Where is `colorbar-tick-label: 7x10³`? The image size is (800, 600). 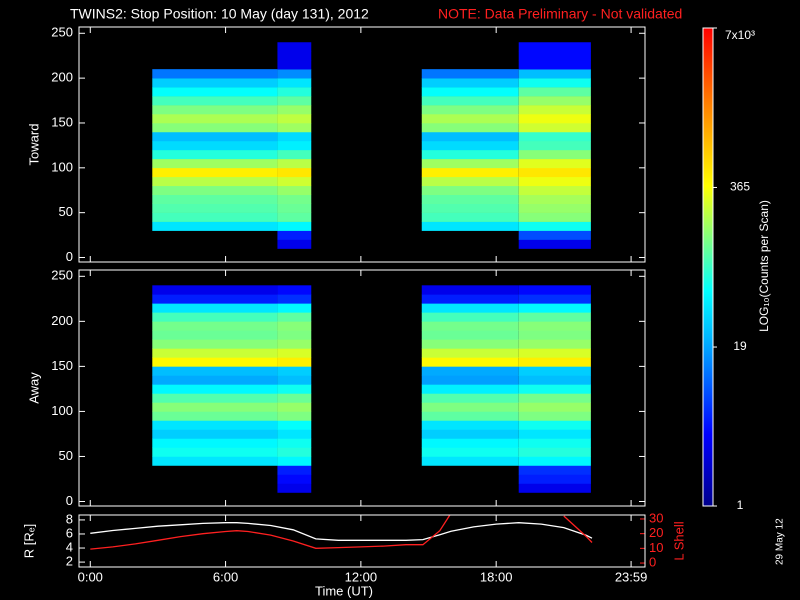 colorbar-tick-label: 7x10³ is located at coordinates (740, 35).